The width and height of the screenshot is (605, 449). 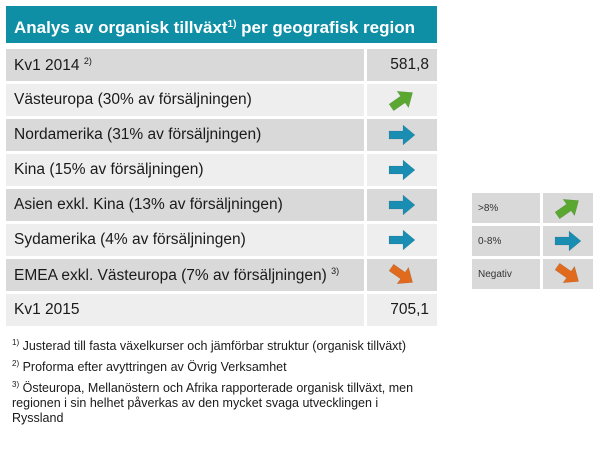 I want to click on table-row: Asien exkl. Kina (13% av försäljningen), so click(x=221, y=205).